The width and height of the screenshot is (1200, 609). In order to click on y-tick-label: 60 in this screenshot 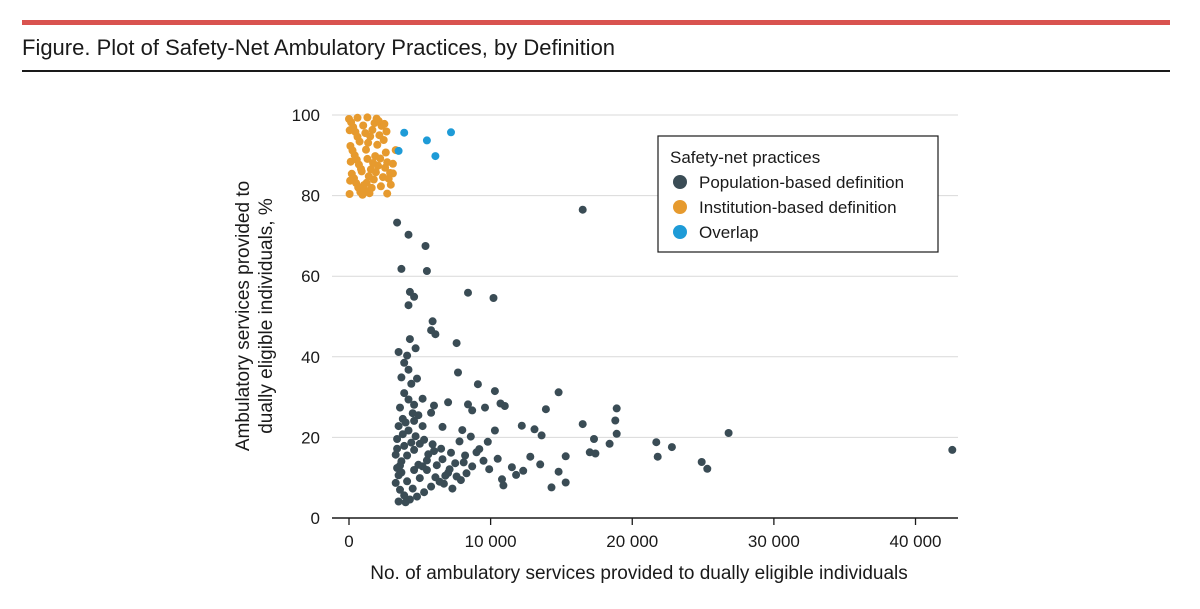, I will do `click(310, 276)`.